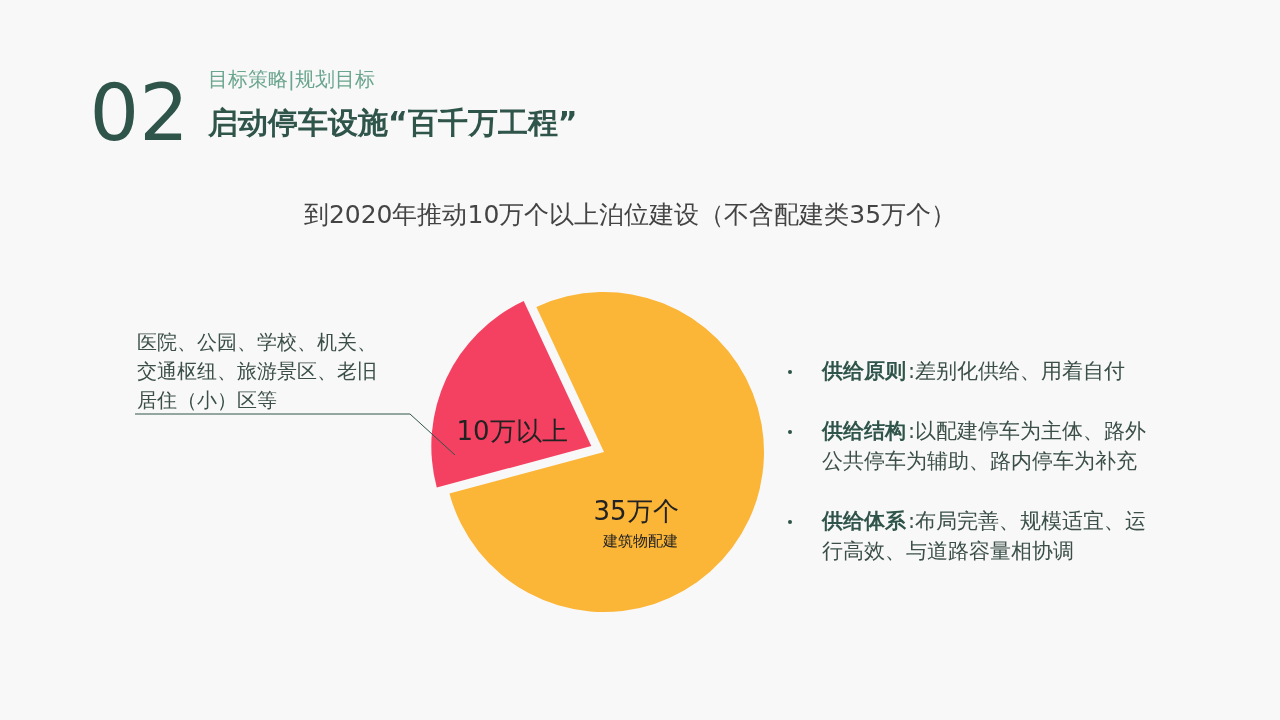 This screenshot has height=720, width=1280. What do you see at coordinates (630, 214) in the screenshot?
I see `chart-subtitle: 到2020年推动10万个以上泊位建设（不含配建类35万个）` at bounding box center [630, 214].